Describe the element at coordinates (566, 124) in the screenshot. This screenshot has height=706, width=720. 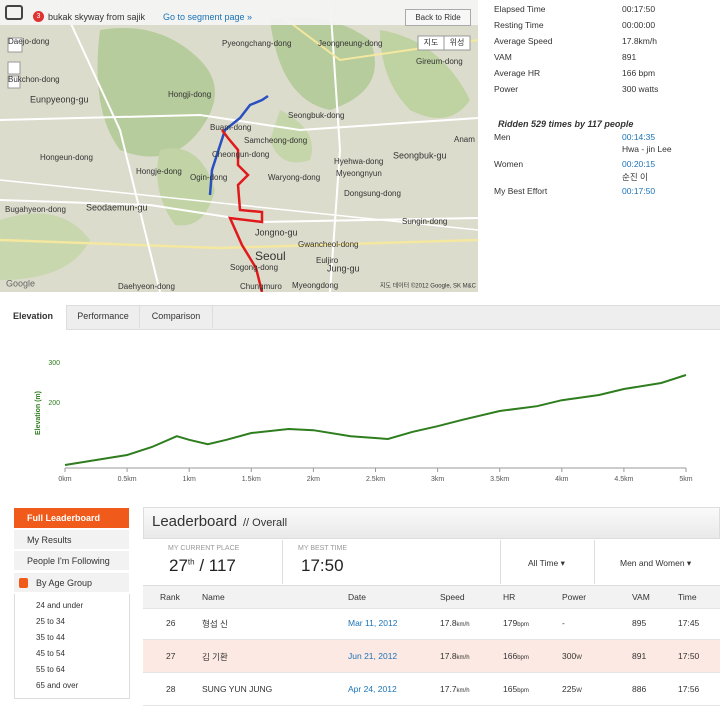
I see `ridden-count: Ridden 529 times by 117 people` at that location.